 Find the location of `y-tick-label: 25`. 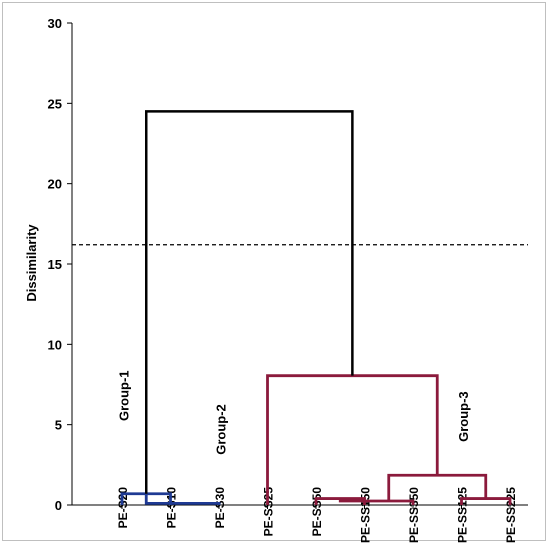

y-tick-label: 25 is located at coordinates (55, 103).